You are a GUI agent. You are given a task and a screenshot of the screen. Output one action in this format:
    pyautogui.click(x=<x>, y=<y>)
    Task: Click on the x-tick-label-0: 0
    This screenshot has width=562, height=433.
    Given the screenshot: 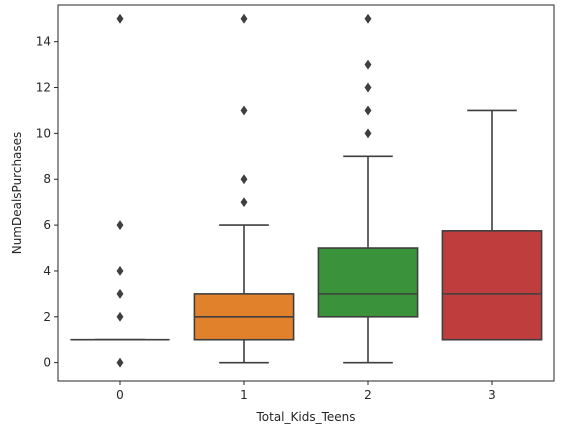 What is the action you would take?
    pyautogui.click(x=120, y=395)
    